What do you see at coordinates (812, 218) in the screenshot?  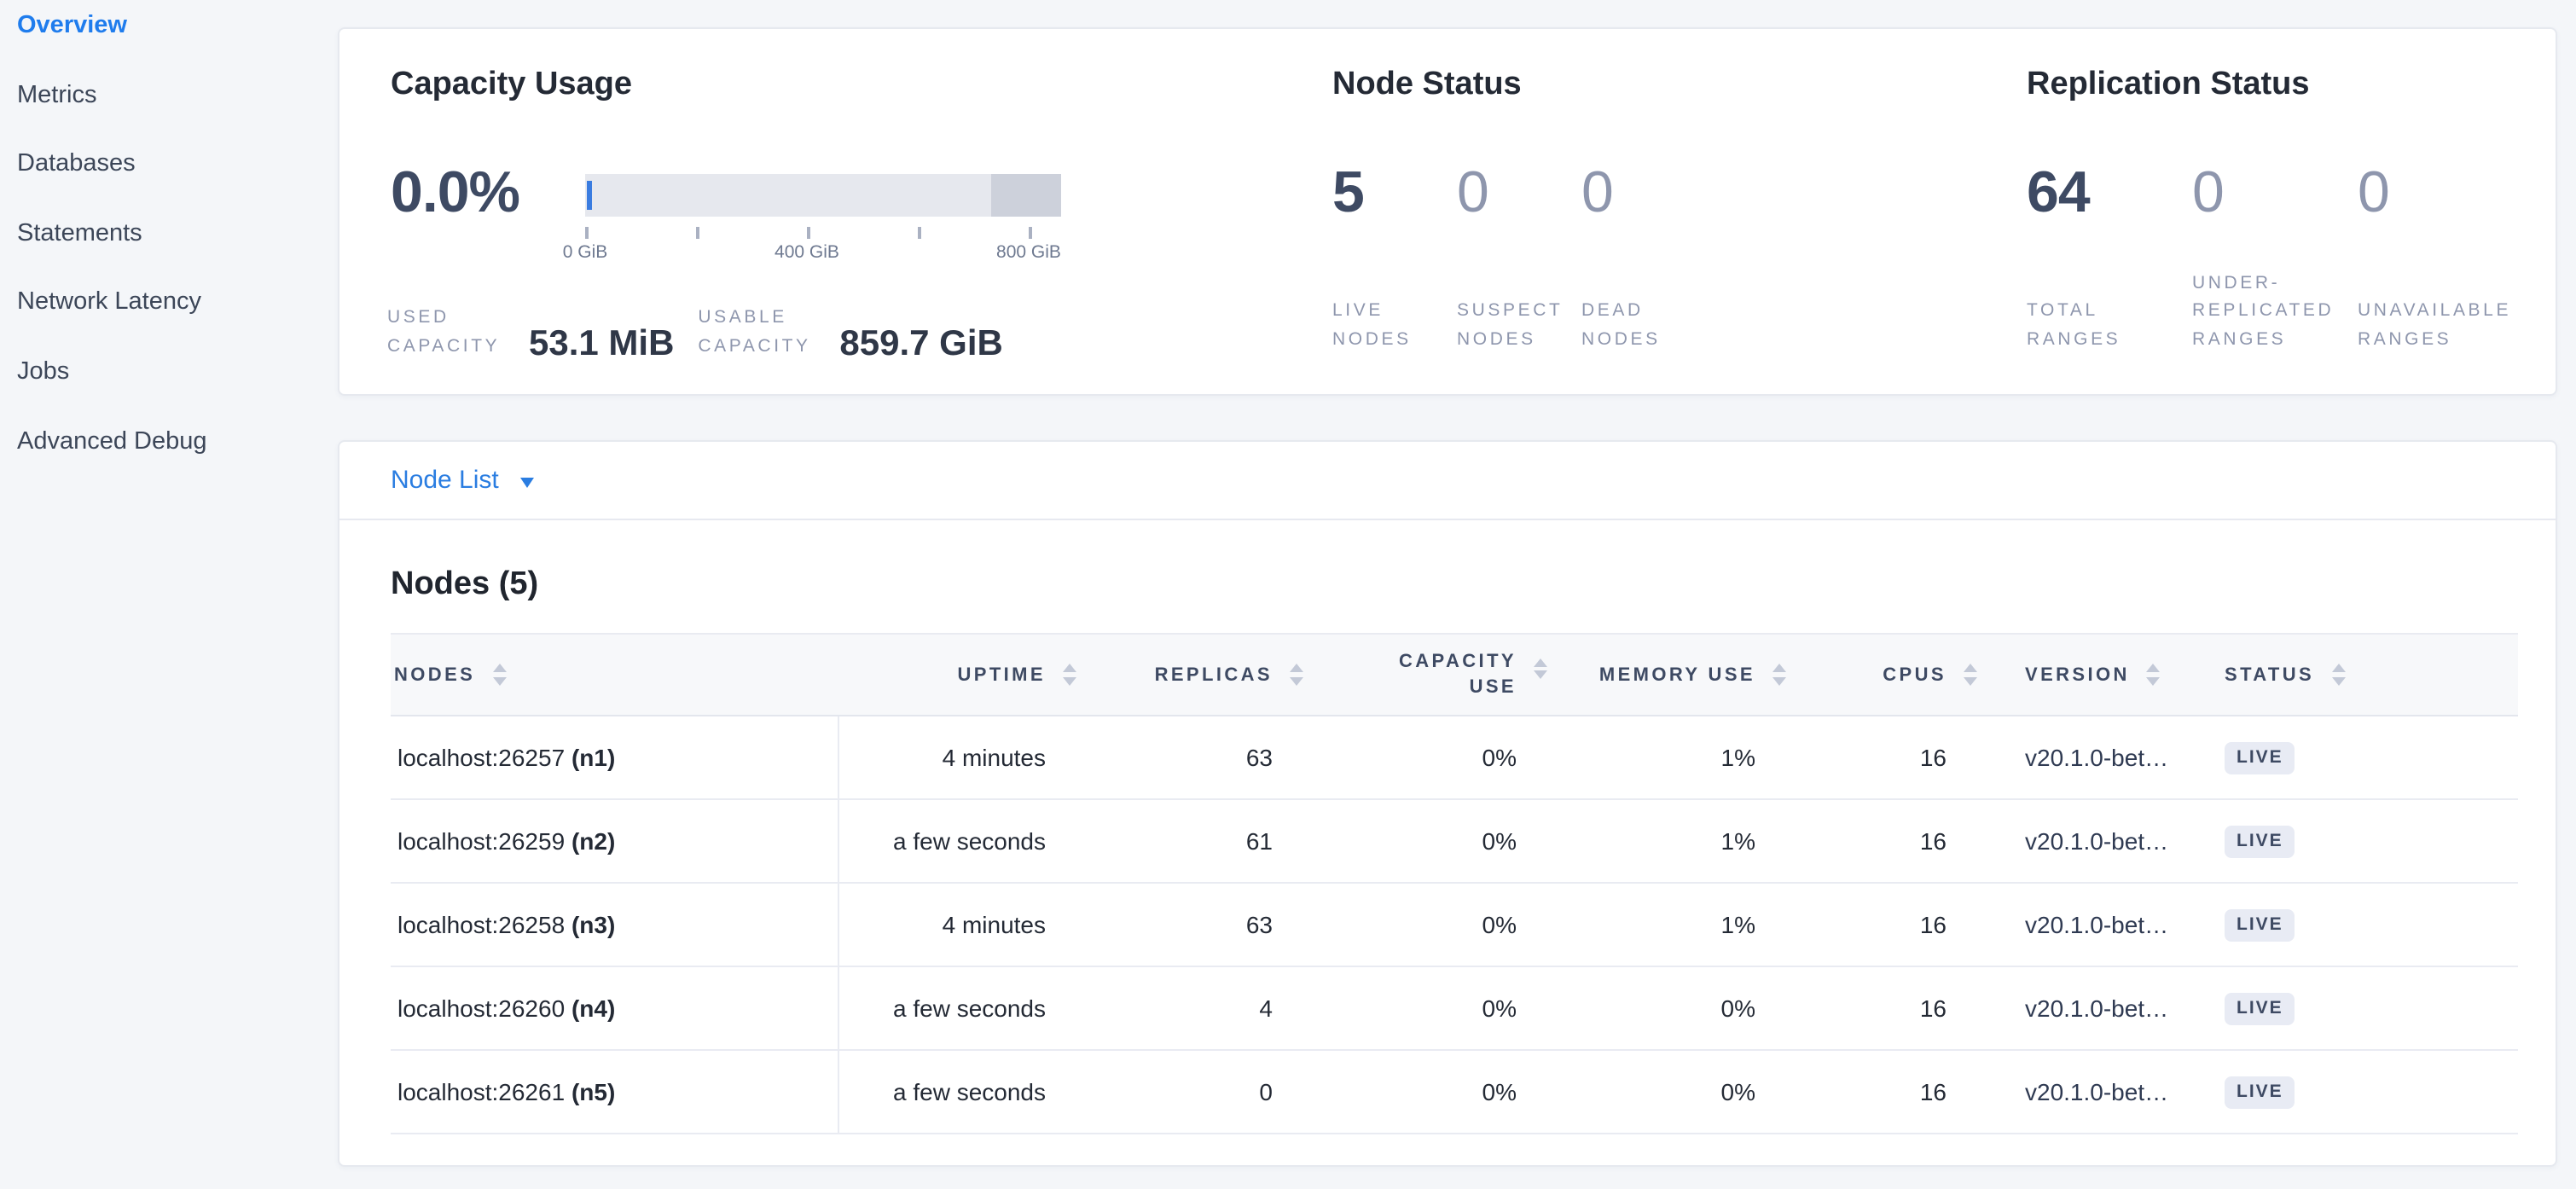 I see `capacity-bar-chart: 0 GiB 400 GiB 800 GiB` at bounding box center [812, 218].